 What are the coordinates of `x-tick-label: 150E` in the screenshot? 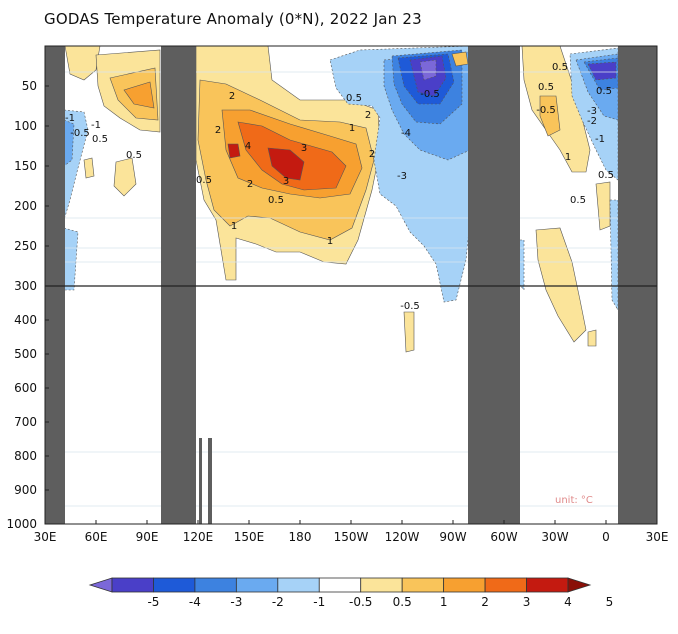 It's located at (249, 537).